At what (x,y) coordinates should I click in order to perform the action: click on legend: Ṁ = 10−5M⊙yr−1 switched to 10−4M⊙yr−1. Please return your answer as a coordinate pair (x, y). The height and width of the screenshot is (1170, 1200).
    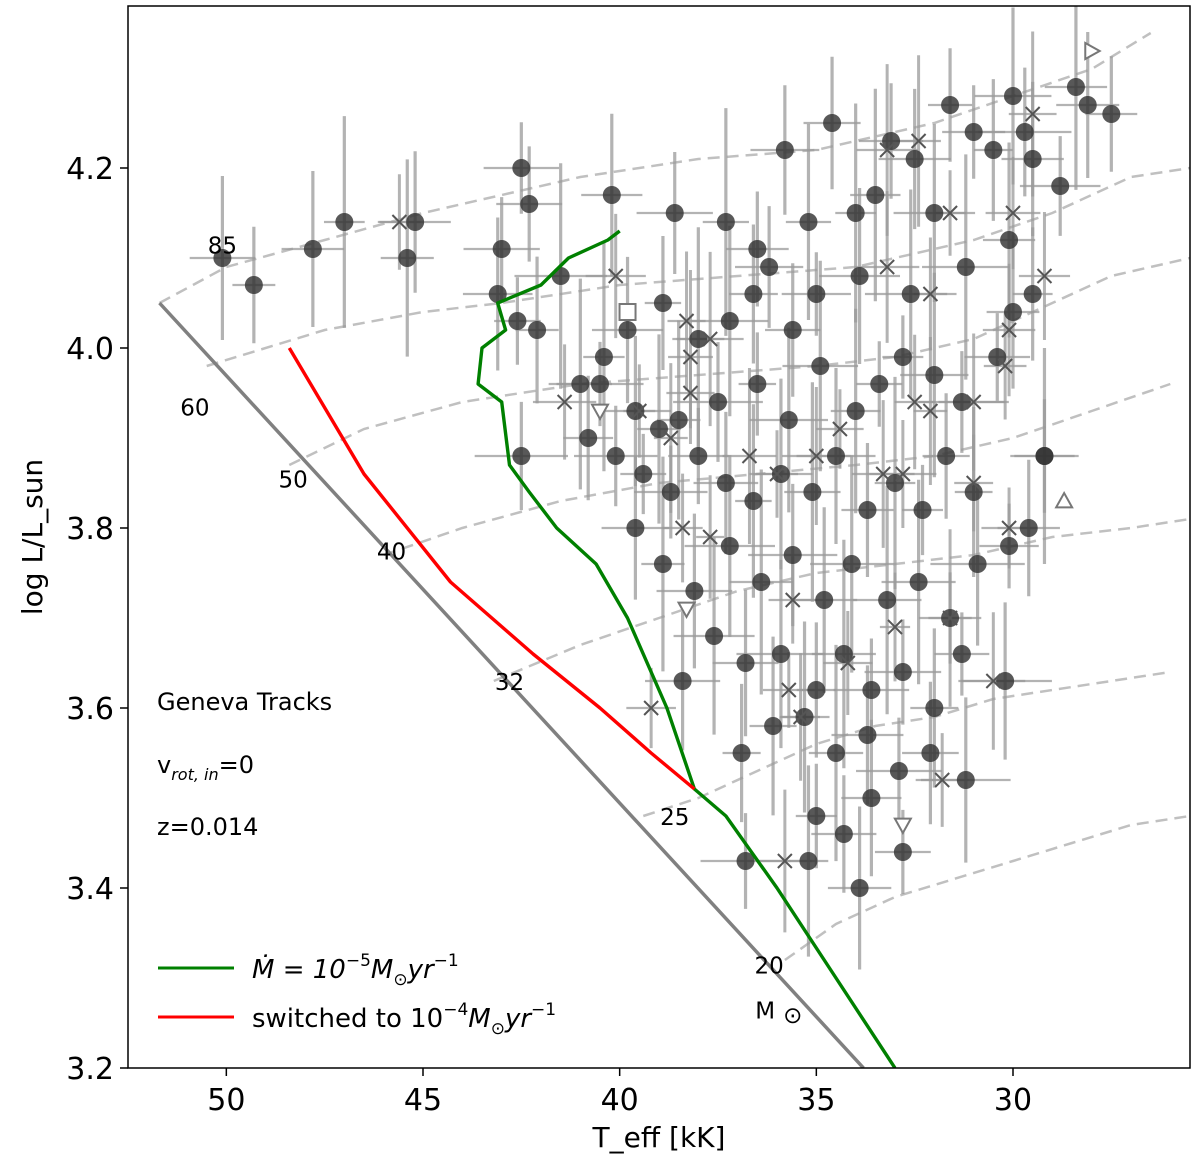
    Looking at the image, I should click on (357, 995).